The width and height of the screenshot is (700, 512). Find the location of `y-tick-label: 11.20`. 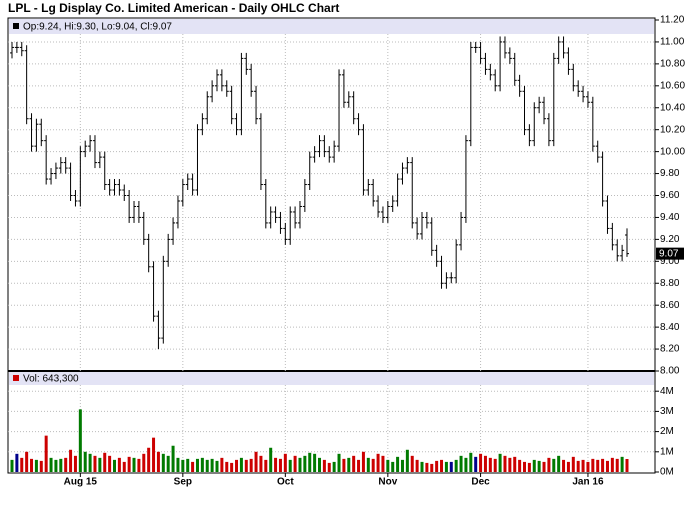

y-tick-label: 11.20 is located at coordinates (672, 20).